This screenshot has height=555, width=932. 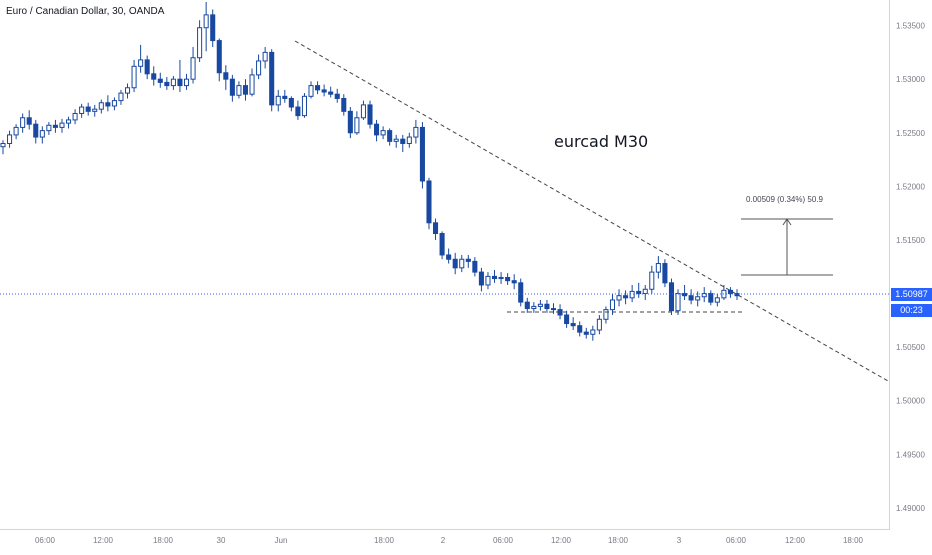 I want to click on price-tick-label: 1.49000, so click(x=910, y=508).